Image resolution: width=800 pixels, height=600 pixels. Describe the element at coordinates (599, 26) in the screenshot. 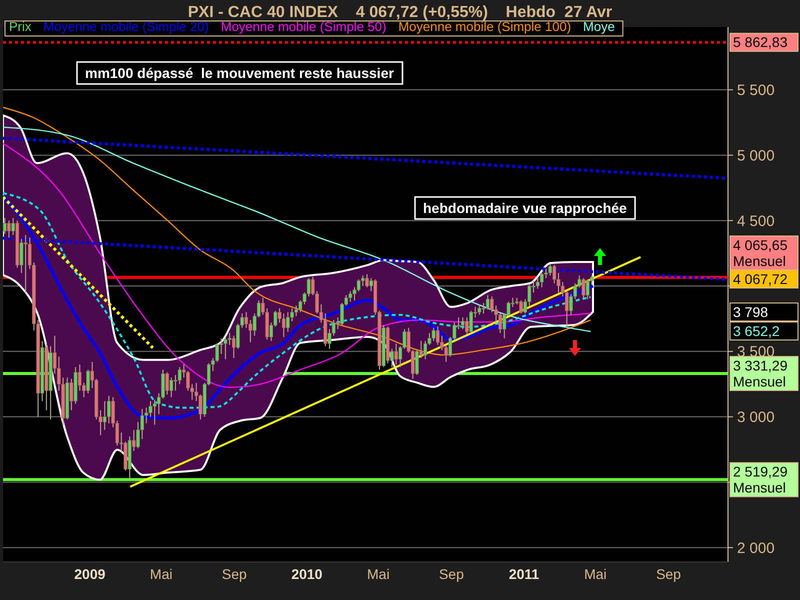

I see `text: Moye` at that location.